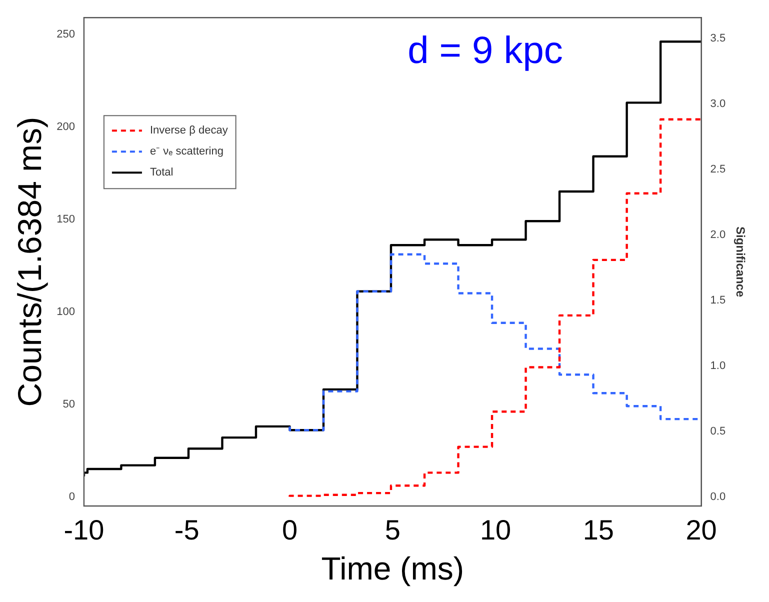 The image size is (769, 602). Describe the element at coordinates (718, 366) in the screenshot. I see `y2-tick-label: 1.0` at that location.